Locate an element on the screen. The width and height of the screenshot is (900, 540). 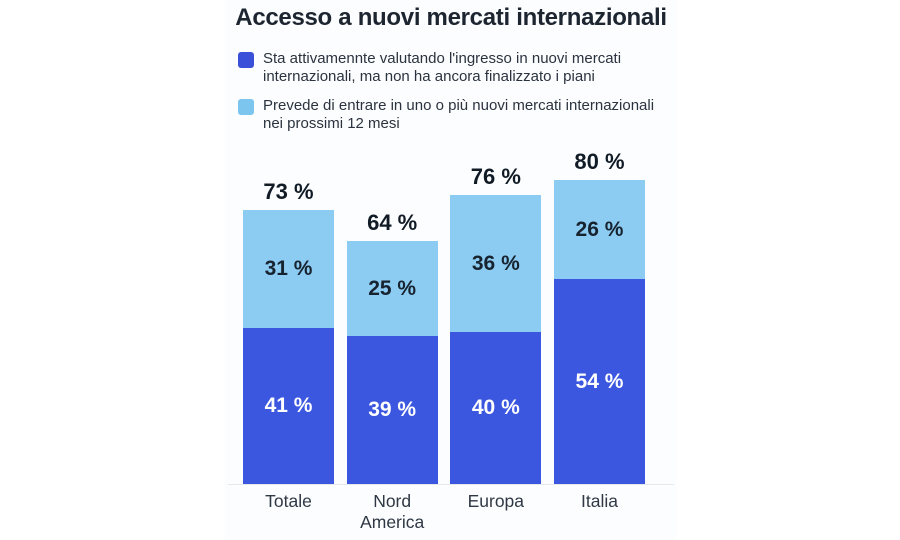
bar-column-totale: 73 % 31 % 41 % is located at coordinates (288, 331).